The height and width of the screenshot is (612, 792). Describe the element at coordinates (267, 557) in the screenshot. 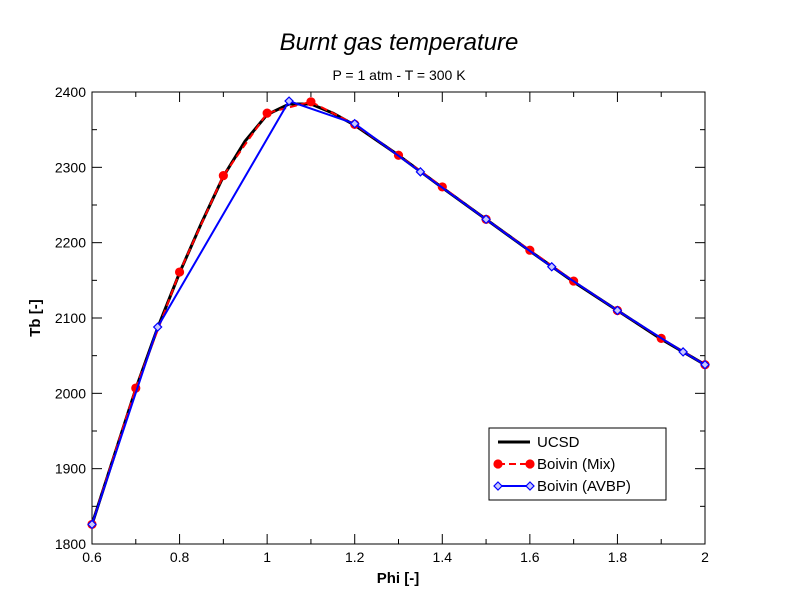

I see `x-tick-label: 1` at that location.